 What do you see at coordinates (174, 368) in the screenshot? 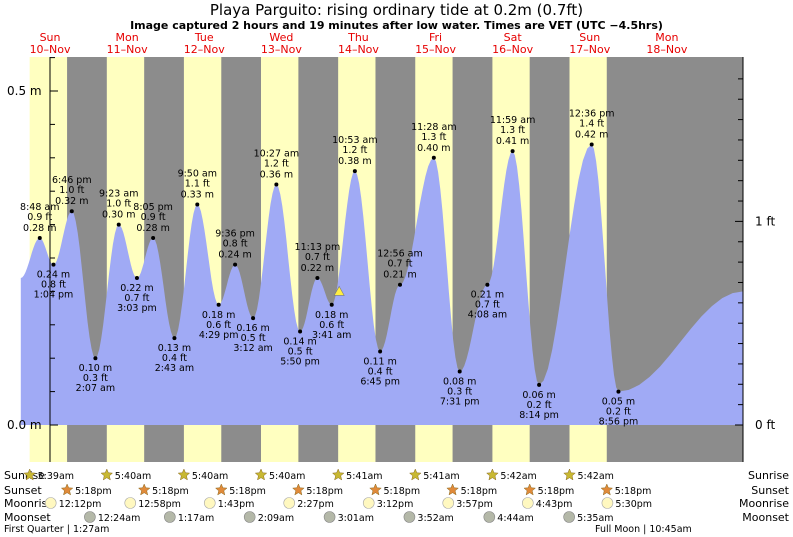
I see `tide-time-label: 2:43 am` at bounding box center [174, 368].